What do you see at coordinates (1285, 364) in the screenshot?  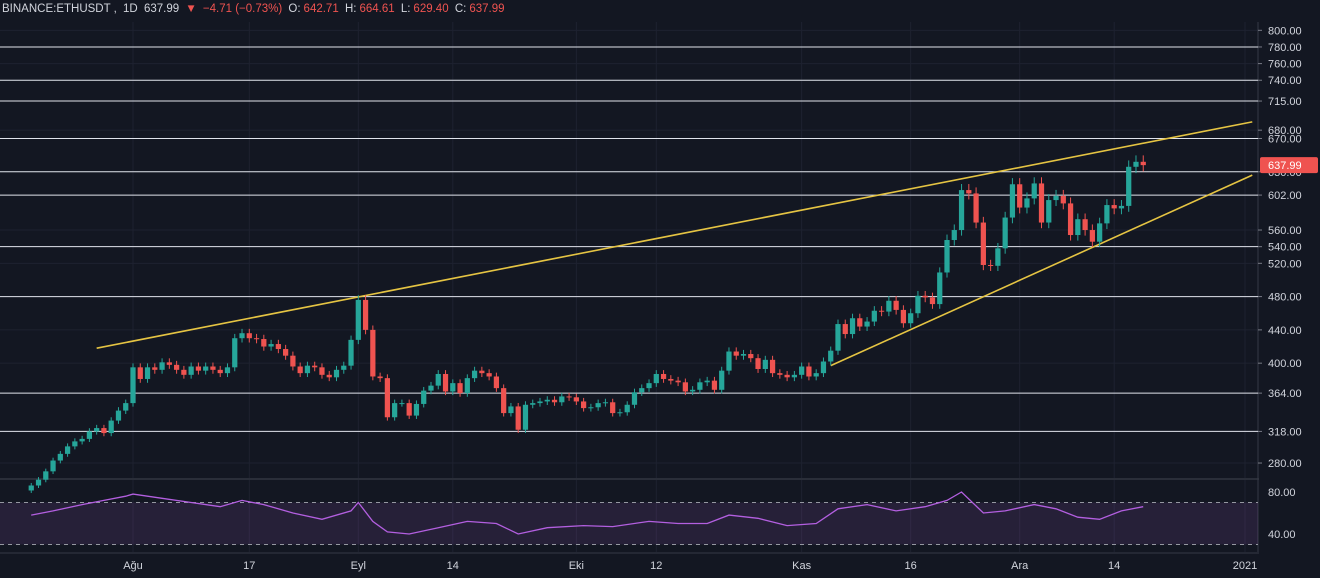 I see `price-tick-label: 400.00` at bounding box center [1285, 364].